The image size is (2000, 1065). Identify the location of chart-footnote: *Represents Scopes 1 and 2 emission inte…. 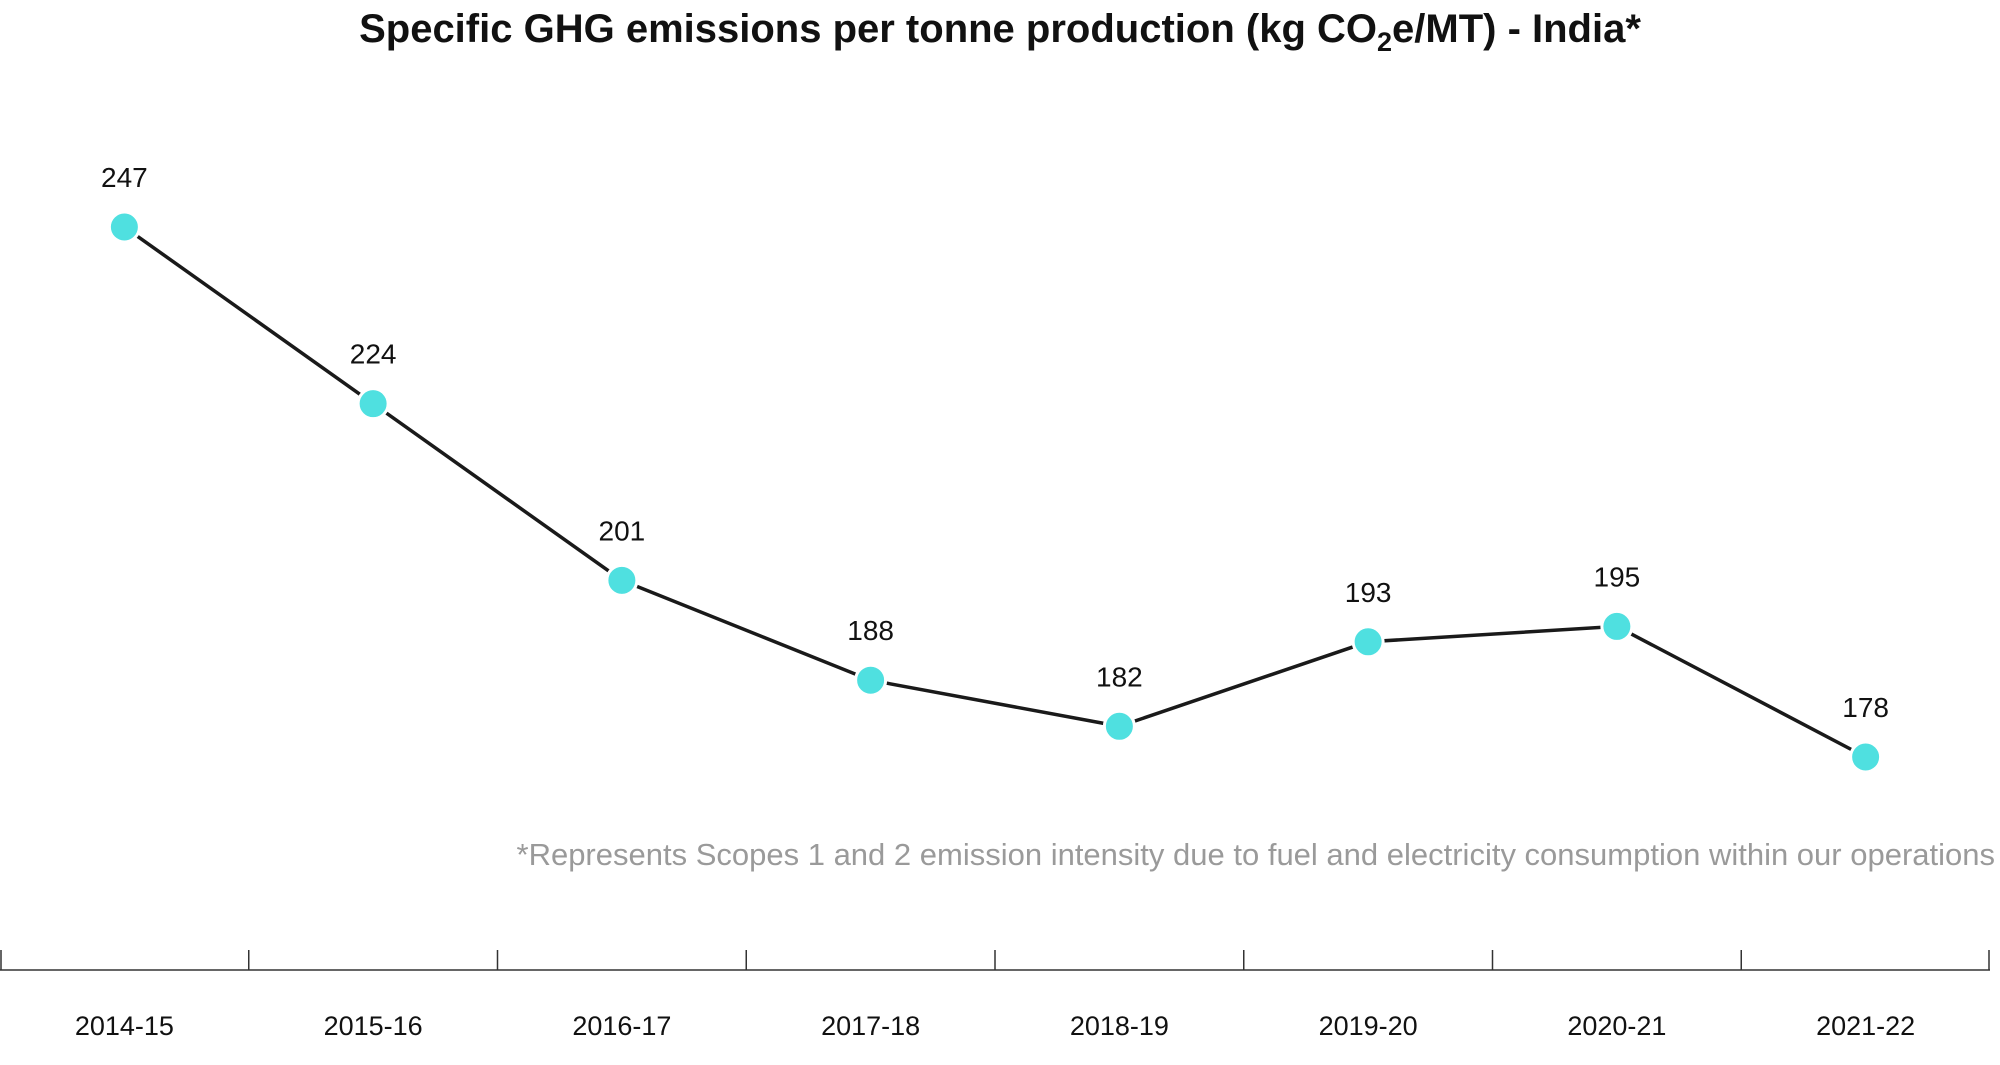
(1256, 854).